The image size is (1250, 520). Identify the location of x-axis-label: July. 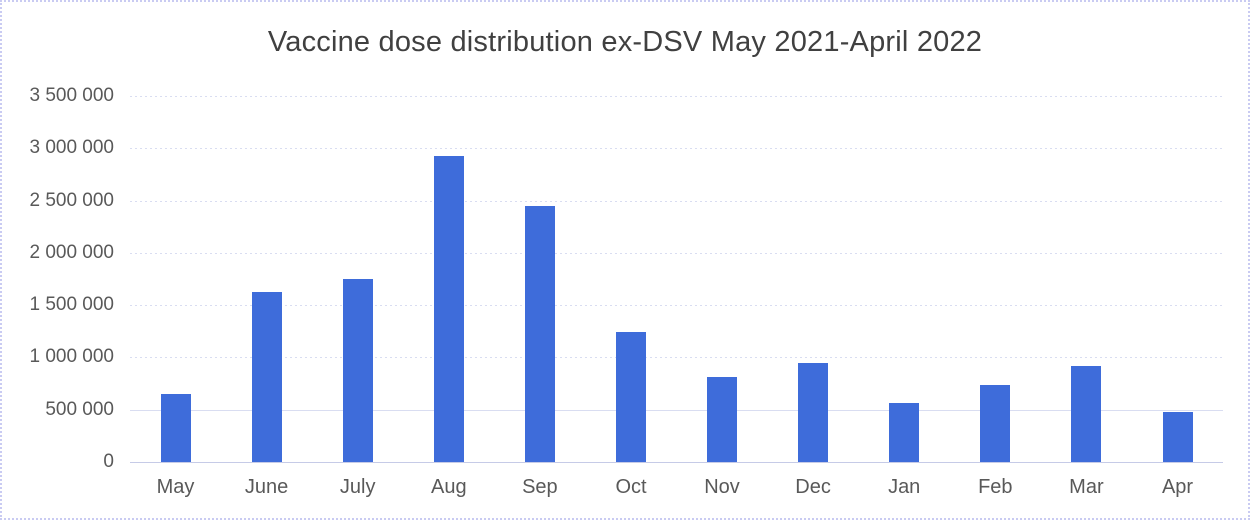
(357, 487).